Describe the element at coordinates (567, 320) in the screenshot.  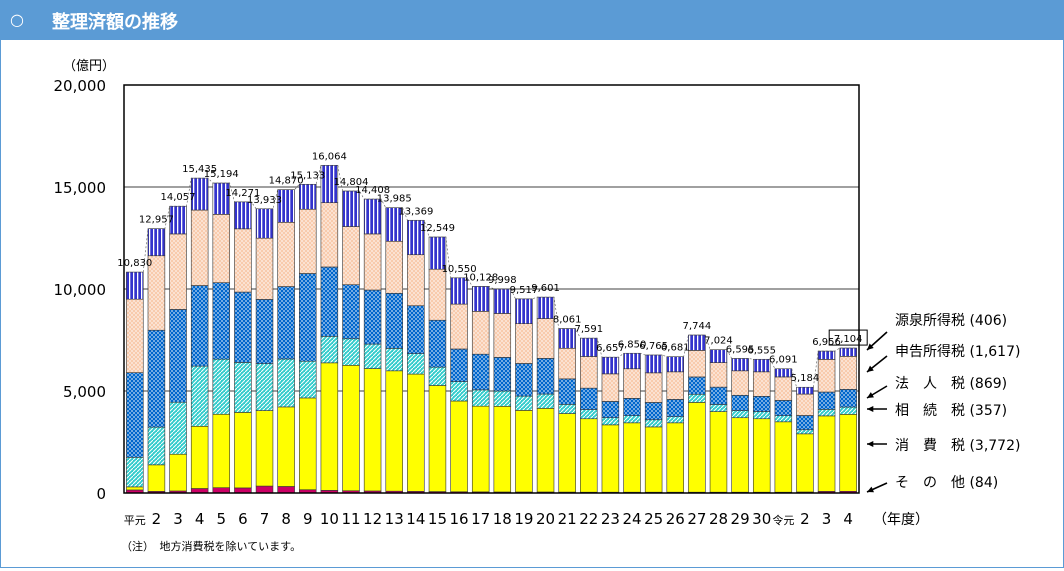
I see `total-label: 8,061` at that location.